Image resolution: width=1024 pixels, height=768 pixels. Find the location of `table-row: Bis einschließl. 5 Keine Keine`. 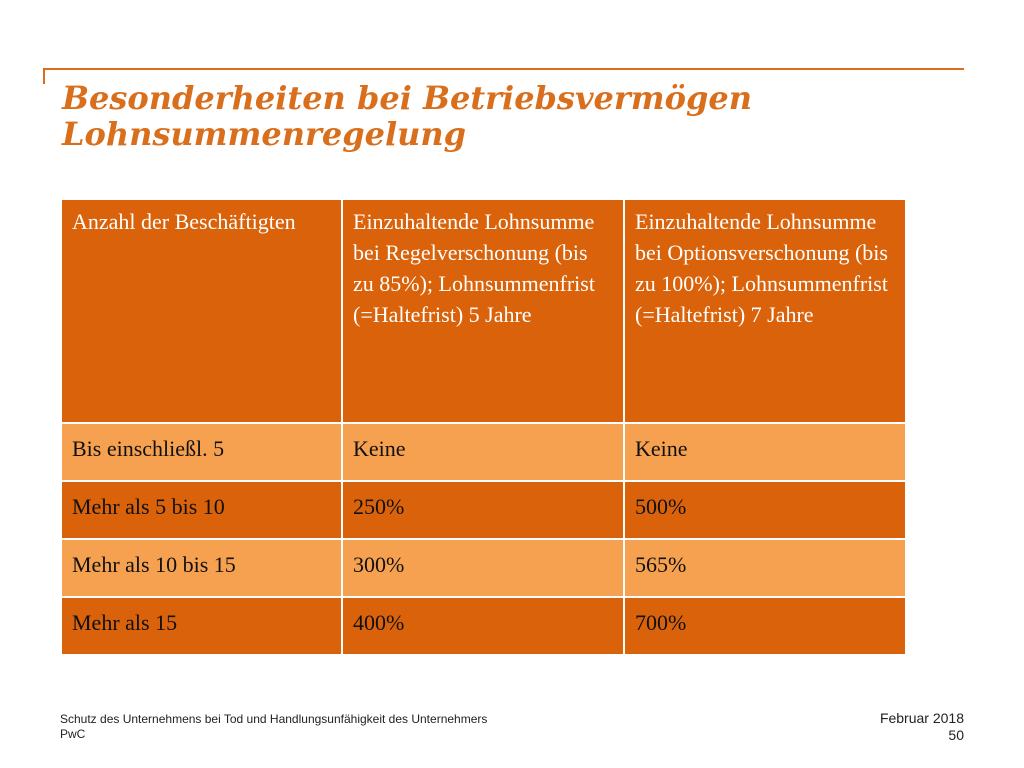

table-row: Bis einschließl. 5 Keine Keine is located at coordinates (483, 452).